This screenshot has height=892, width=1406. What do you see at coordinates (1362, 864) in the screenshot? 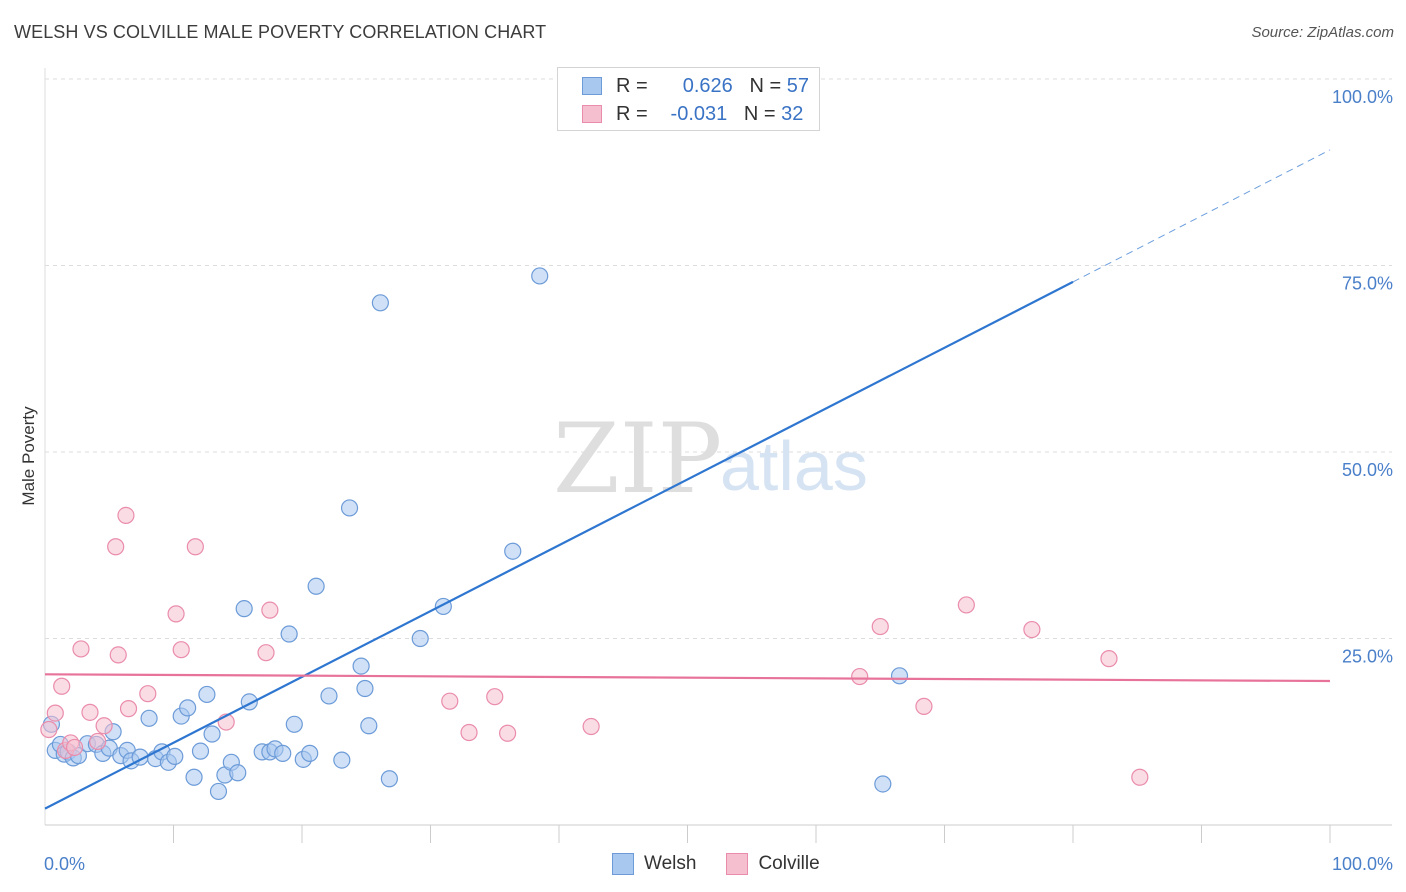
I see `x-tick-label-max: 100.0%` at bounding box center [1362, 864].